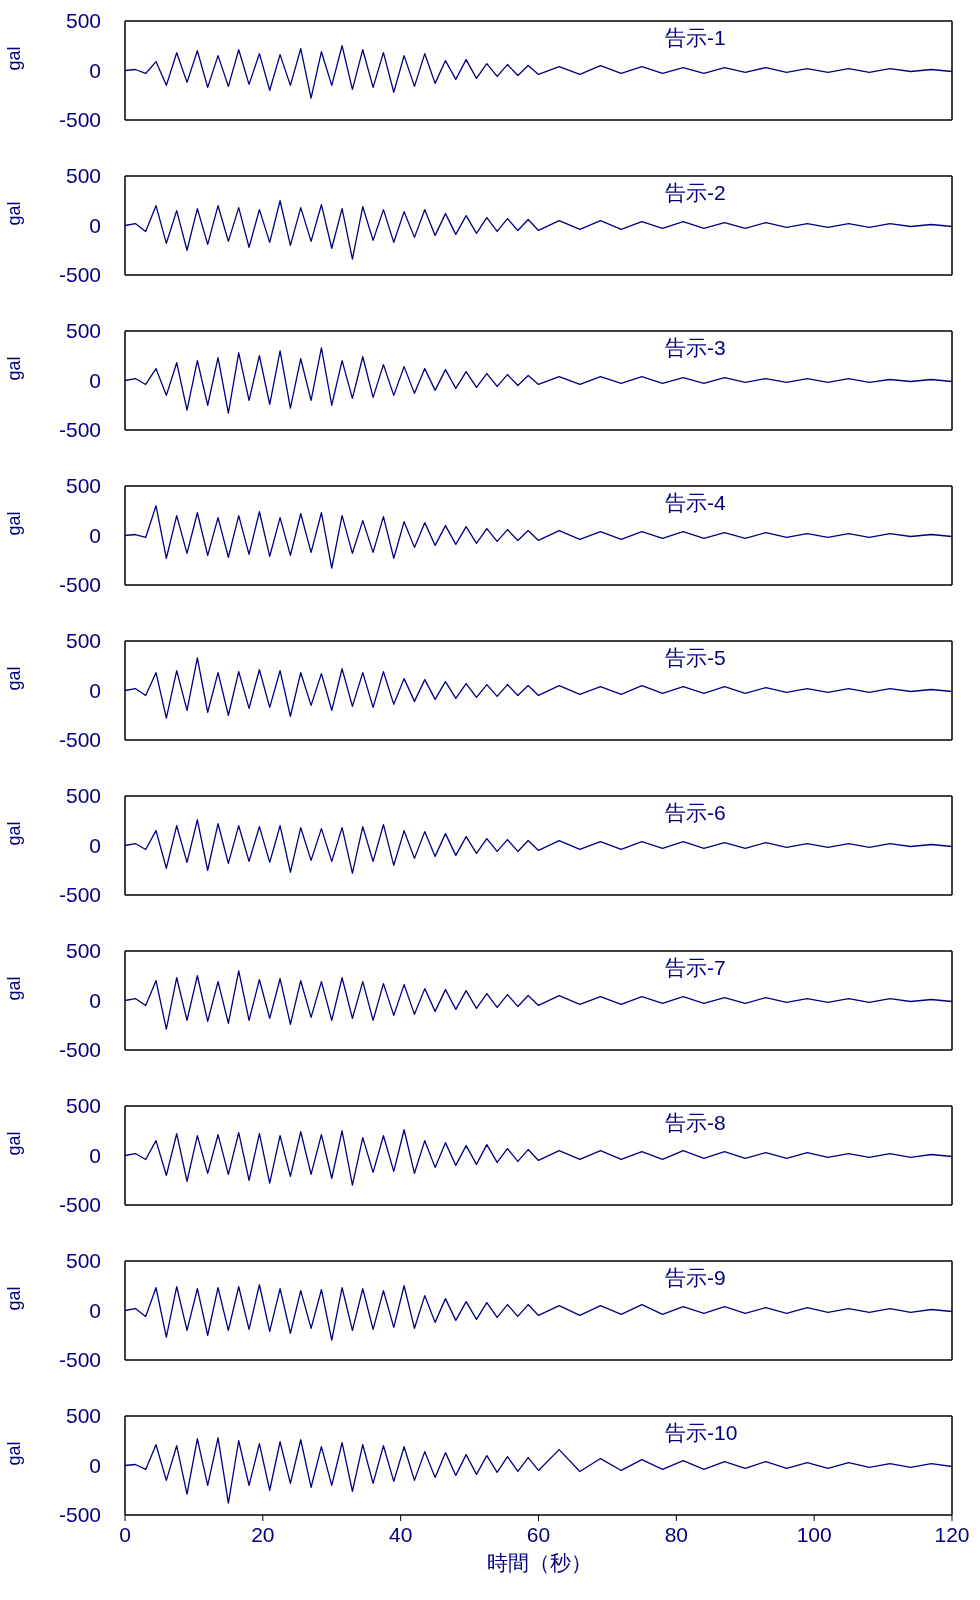 The image size is (980, 1600). Describe the element at coordinates (125, 1534) in the screenshot. I see `x-tick-label: 0` at that location.